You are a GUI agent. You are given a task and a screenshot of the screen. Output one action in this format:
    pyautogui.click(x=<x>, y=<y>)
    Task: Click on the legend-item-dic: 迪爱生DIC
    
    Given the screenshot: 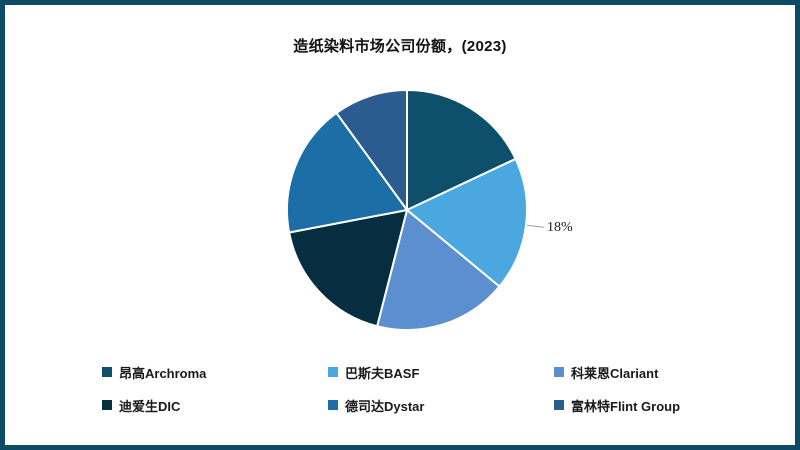 What is the action you would take?
    pyautogui.click(x=215, y=405)
    